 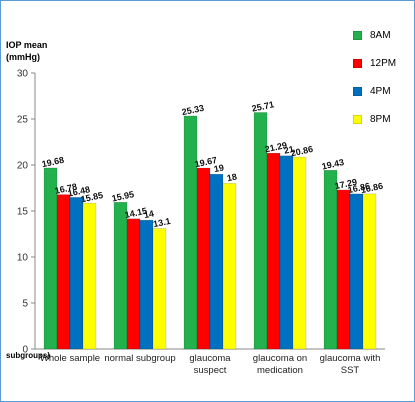 I want to click on legend: 8AM 12PM 4PM 8PM, so click(x=374, y=85).